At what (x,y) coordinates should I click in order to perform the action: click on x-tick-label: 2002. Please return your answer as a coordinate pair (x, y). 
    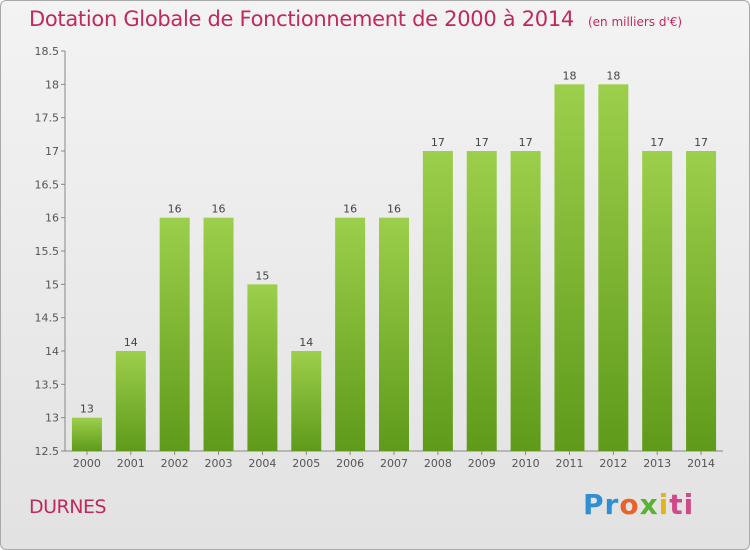
    Looking at the image, I should click on (175, 463).